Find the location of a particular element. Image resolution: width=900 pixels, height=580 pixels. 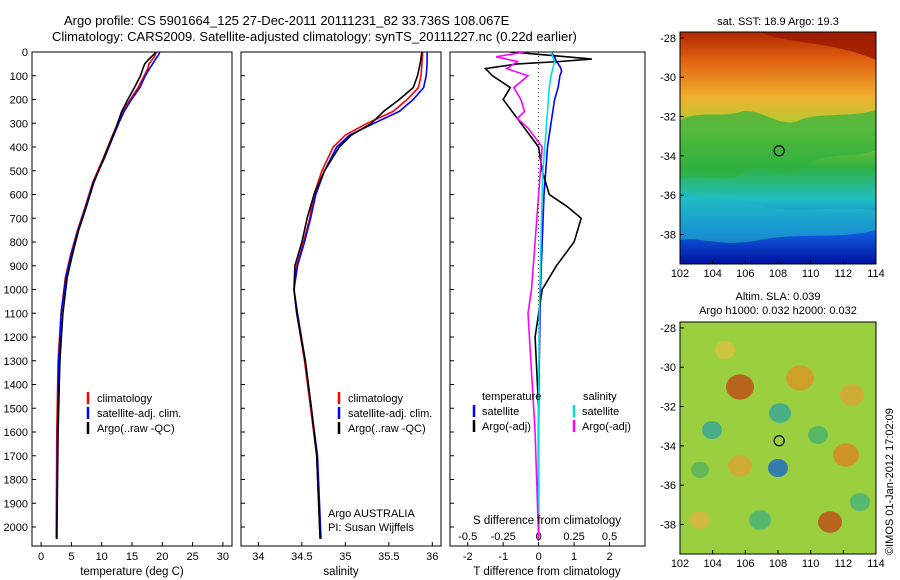

sst-map-title: sat. SST: 18.9 Argo: 19.3 is located at coordinates (778, 22).